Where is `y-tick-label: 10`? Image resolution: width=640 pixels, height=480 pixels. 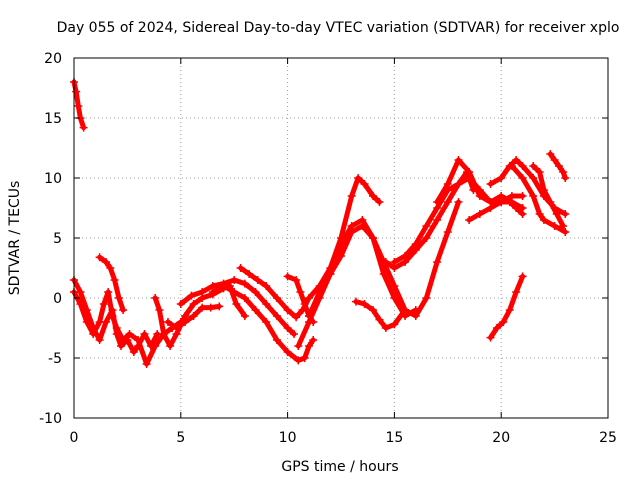 y-tick-label: 10 is located at coordinates (53, 179).